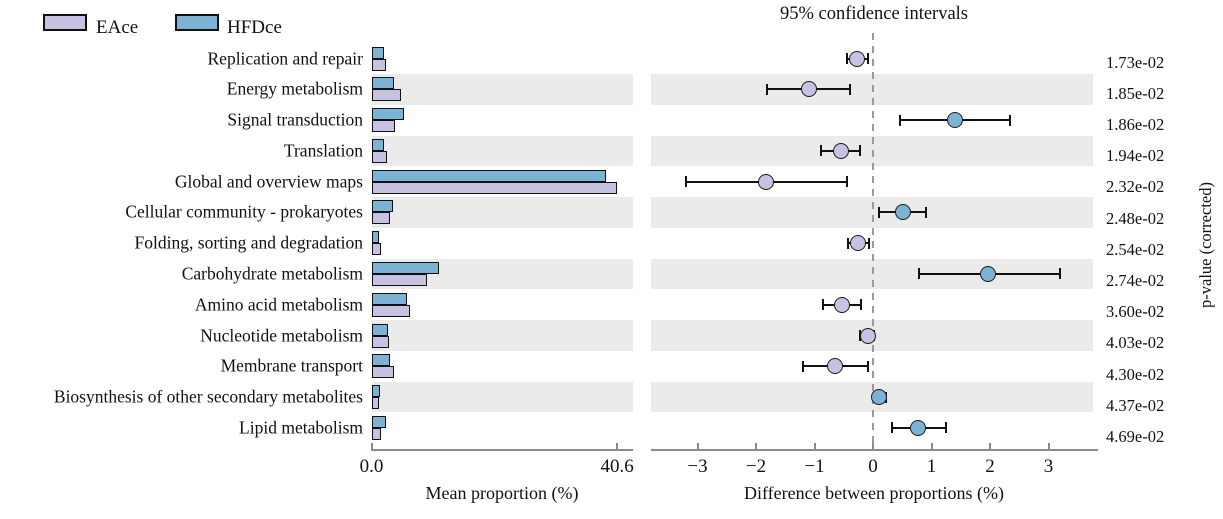 This screenshot has height=519, width=1223. What do you see at coordinates (1135, 374) in the screenshot?
I see `pvalue-text: 4.30e-02` at bounding box center [1135, 374].